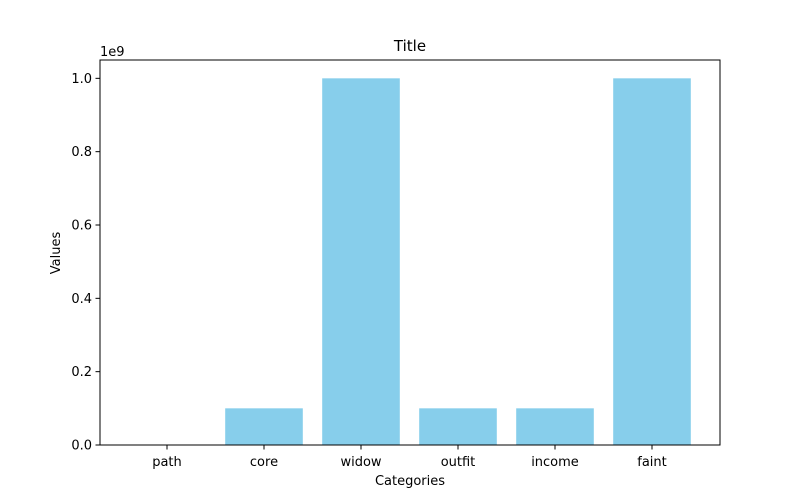  Describe the element at coordinates (81, 299) in the screenshot. I see `y-tick-label-2: 0.4` at that location.